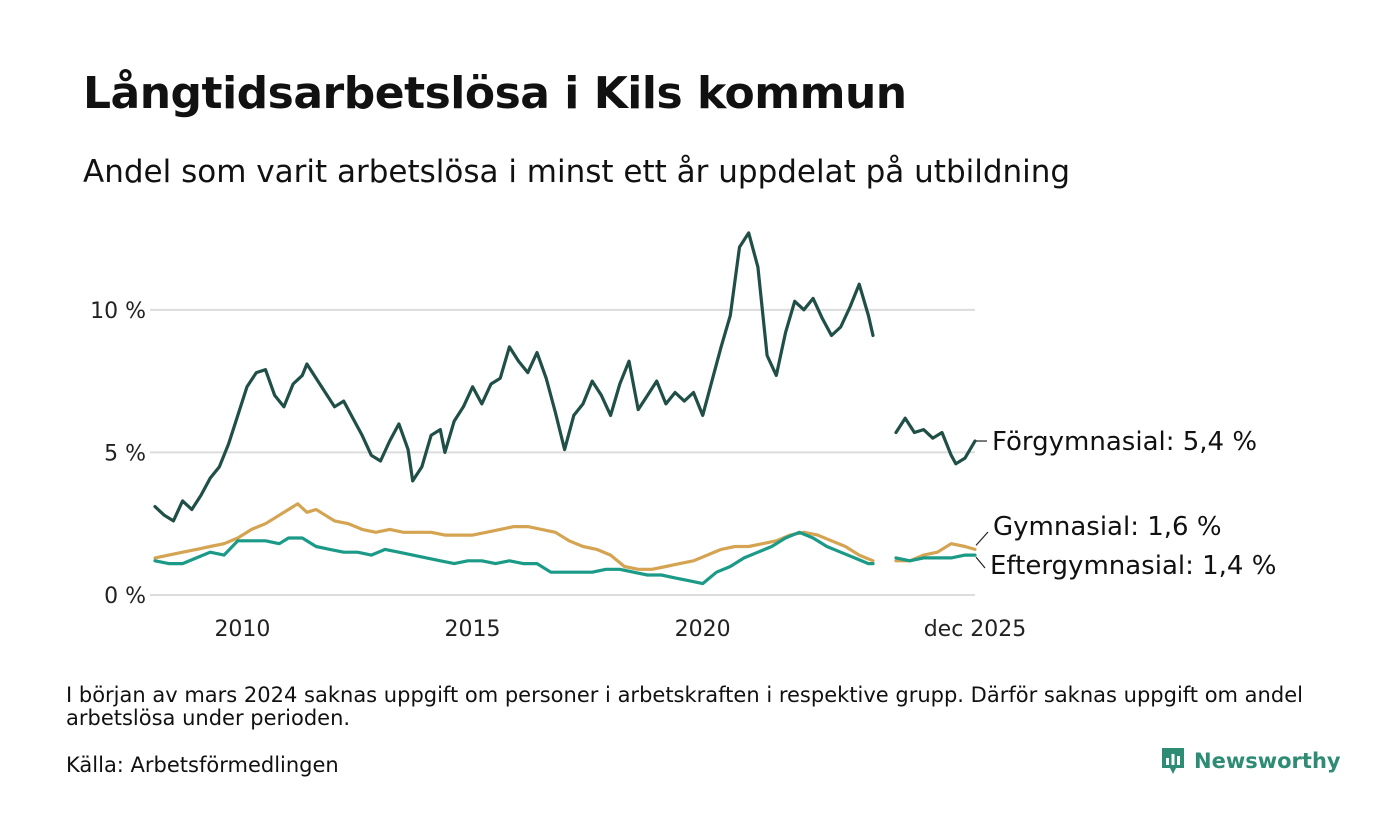 The image size is (1400, 840). Describe the element at coordinates (1107, 527) in the screenshot. I see `end-label-gymnasial: Gymnasial: 1,6 %` at that location.